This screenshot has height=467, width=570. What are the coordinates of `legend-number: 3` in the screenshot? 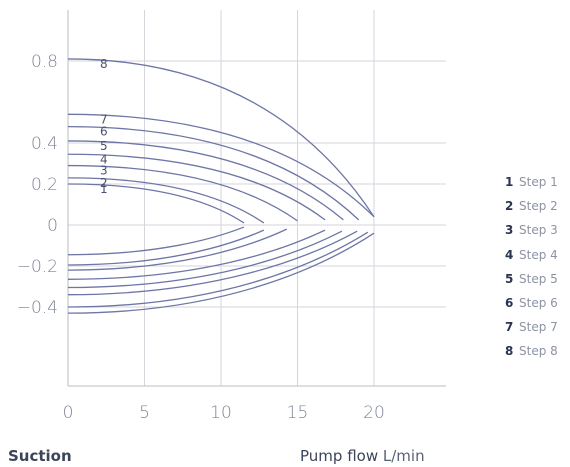 It's located at (509, 230).